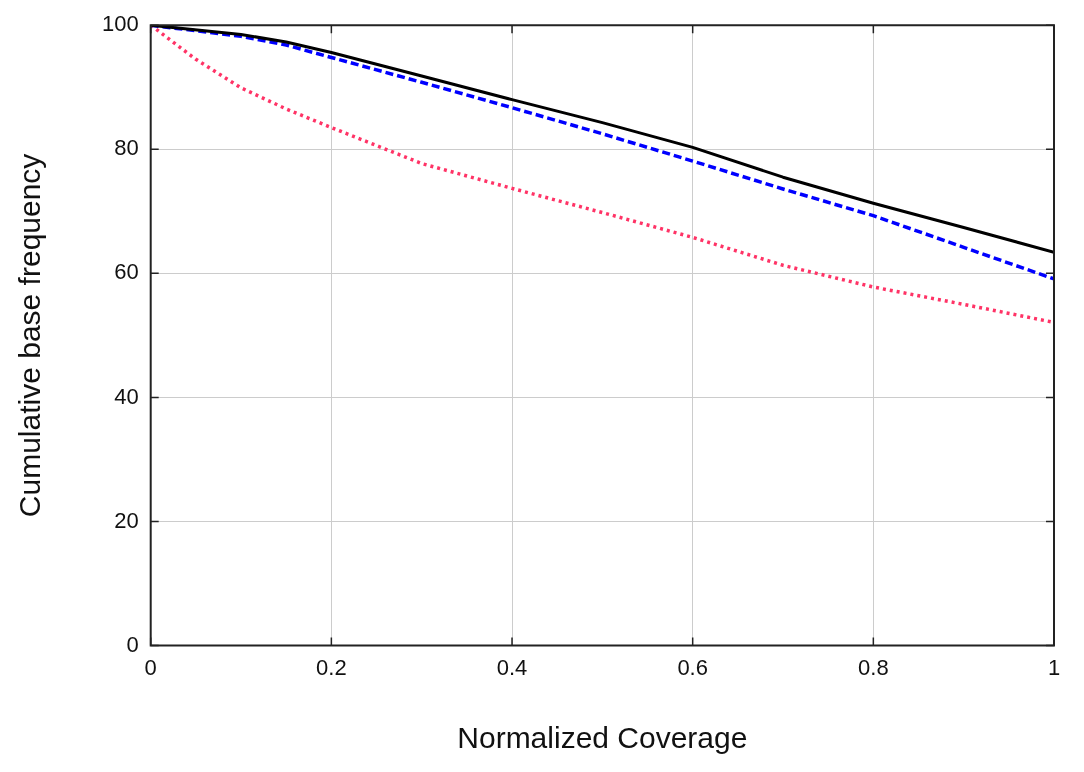  Describe the element at coordinates (331, 667) in the screenshot. I see `x-tick-label: 0.2` at that location.